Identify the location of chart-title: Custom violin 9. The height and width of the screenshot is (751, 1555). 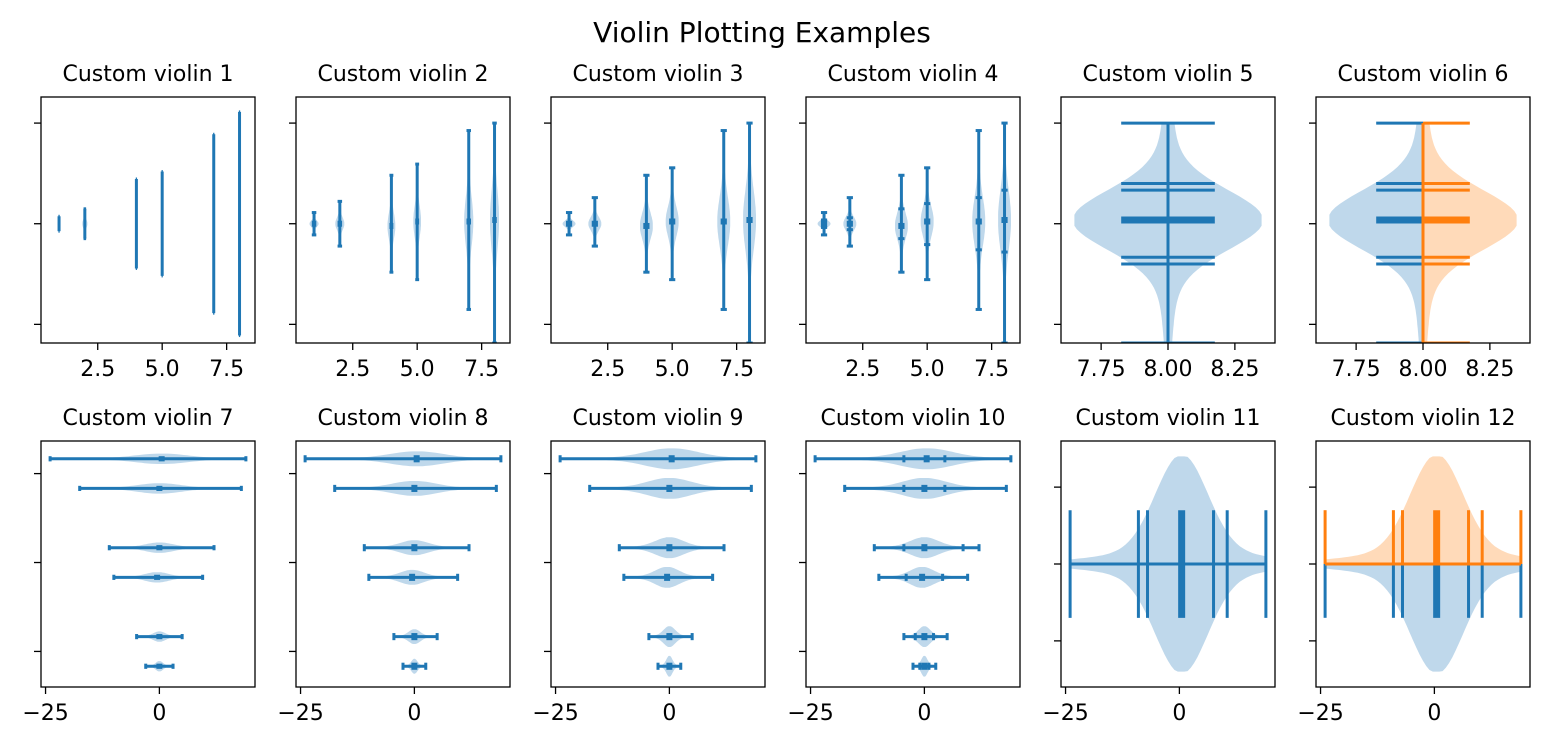
(657, 418).